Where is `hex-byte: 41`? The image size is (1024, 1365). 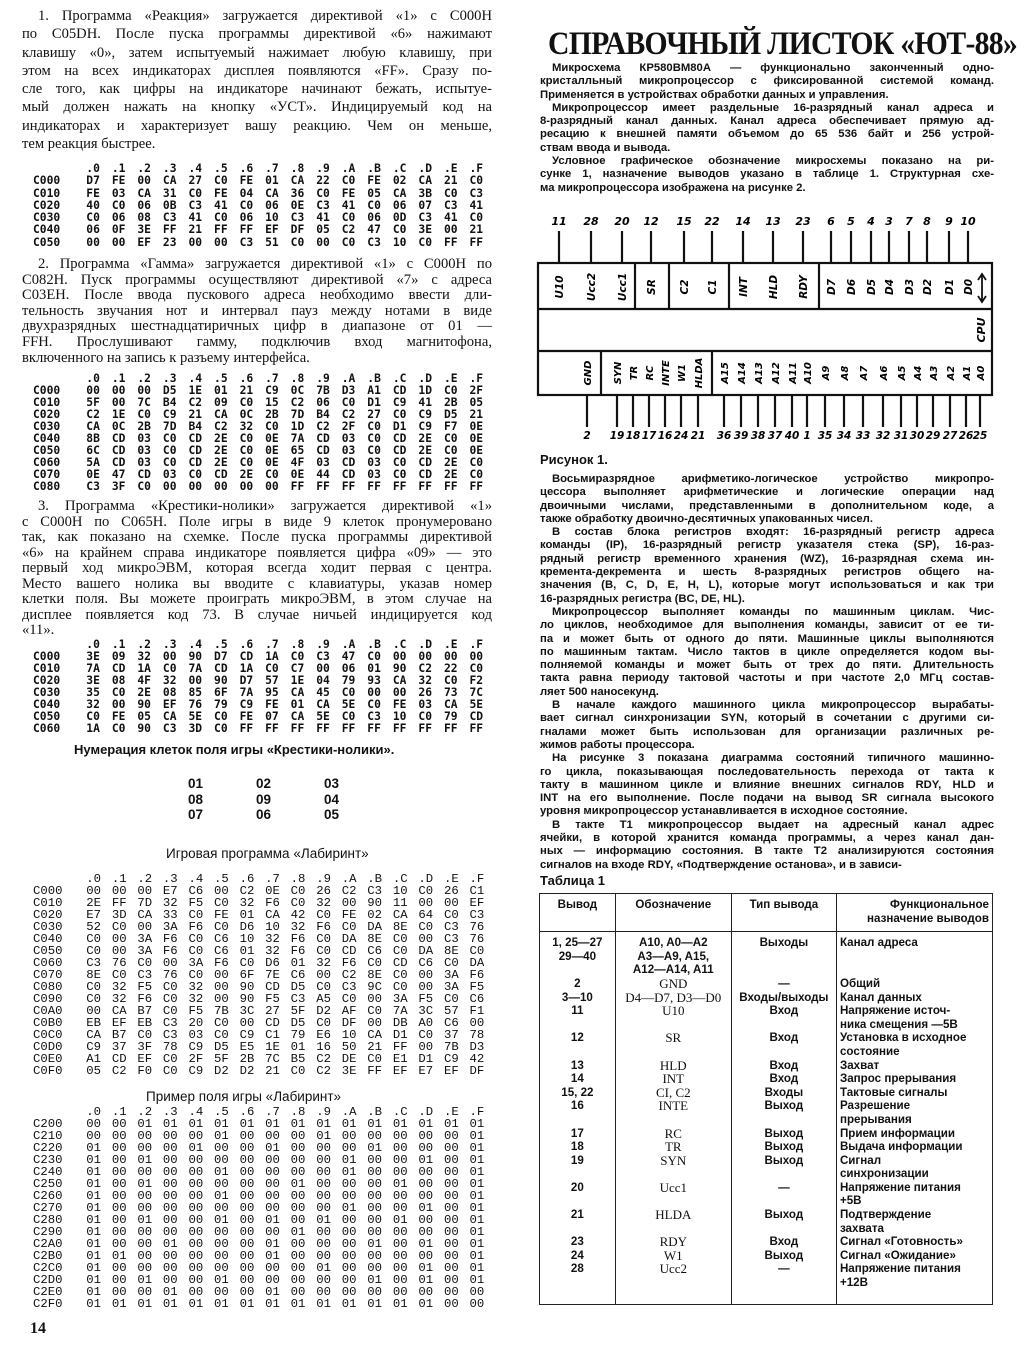 hex-byte: 41 is located at coordinates (323, 218).